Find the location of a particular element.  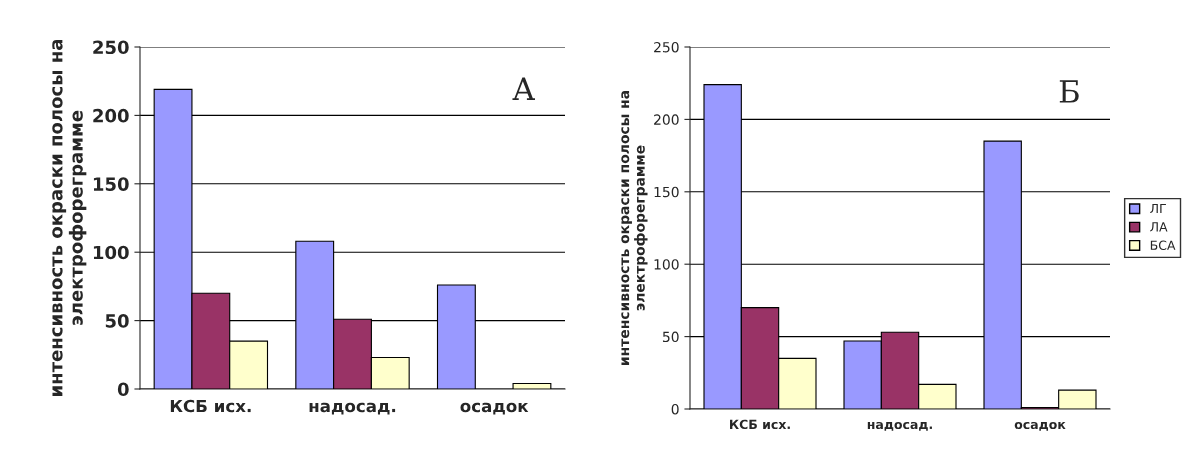

annotation: А is located at coordinates (524, 88).